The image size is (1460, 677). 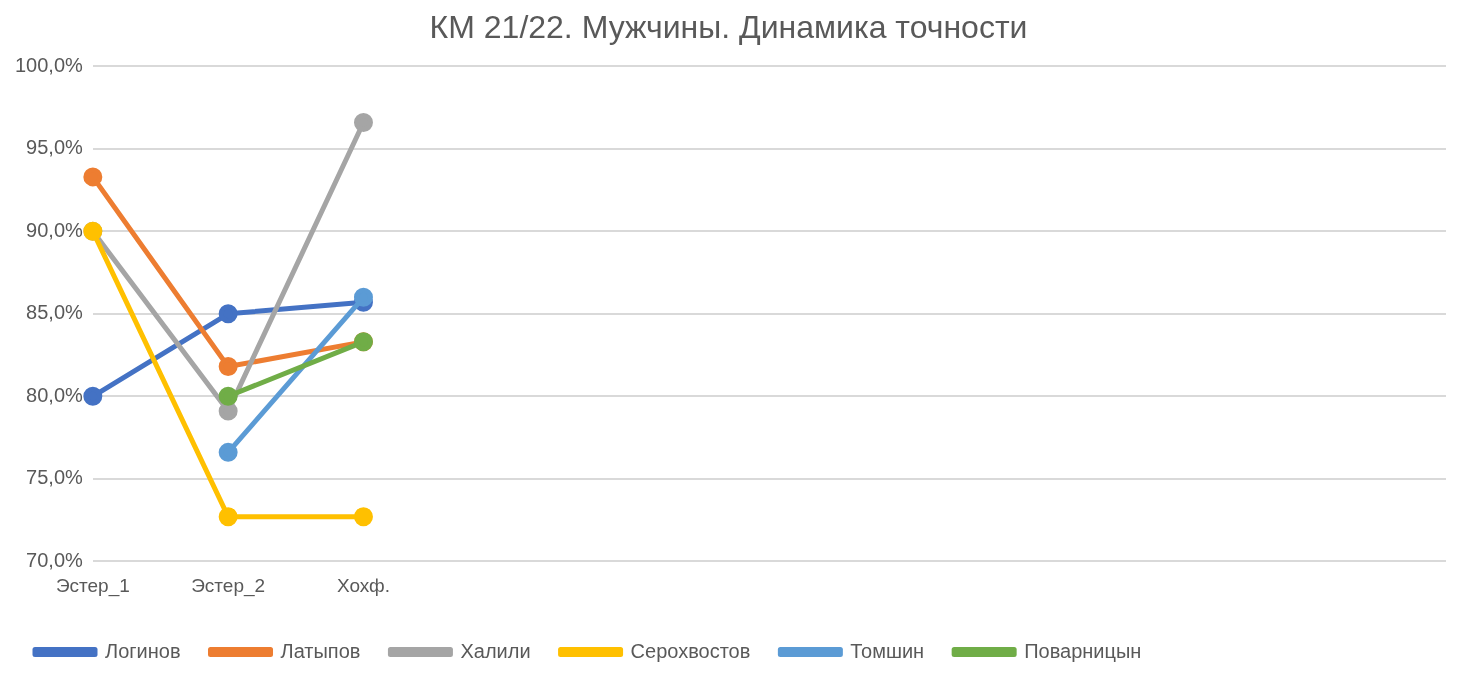 I want to click on x-tick-label: Эстер_2, so click(x=228, y=585).